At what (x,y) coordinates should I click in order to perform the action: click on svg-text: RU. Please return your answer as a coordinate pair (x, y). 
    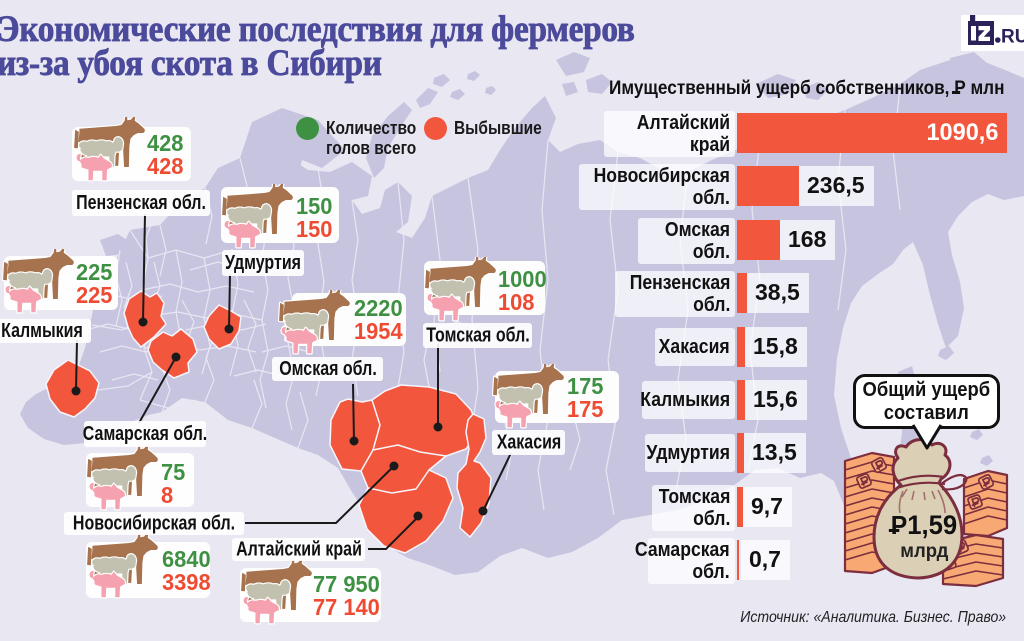
    Looking at the image, I should click on (1012, 37).